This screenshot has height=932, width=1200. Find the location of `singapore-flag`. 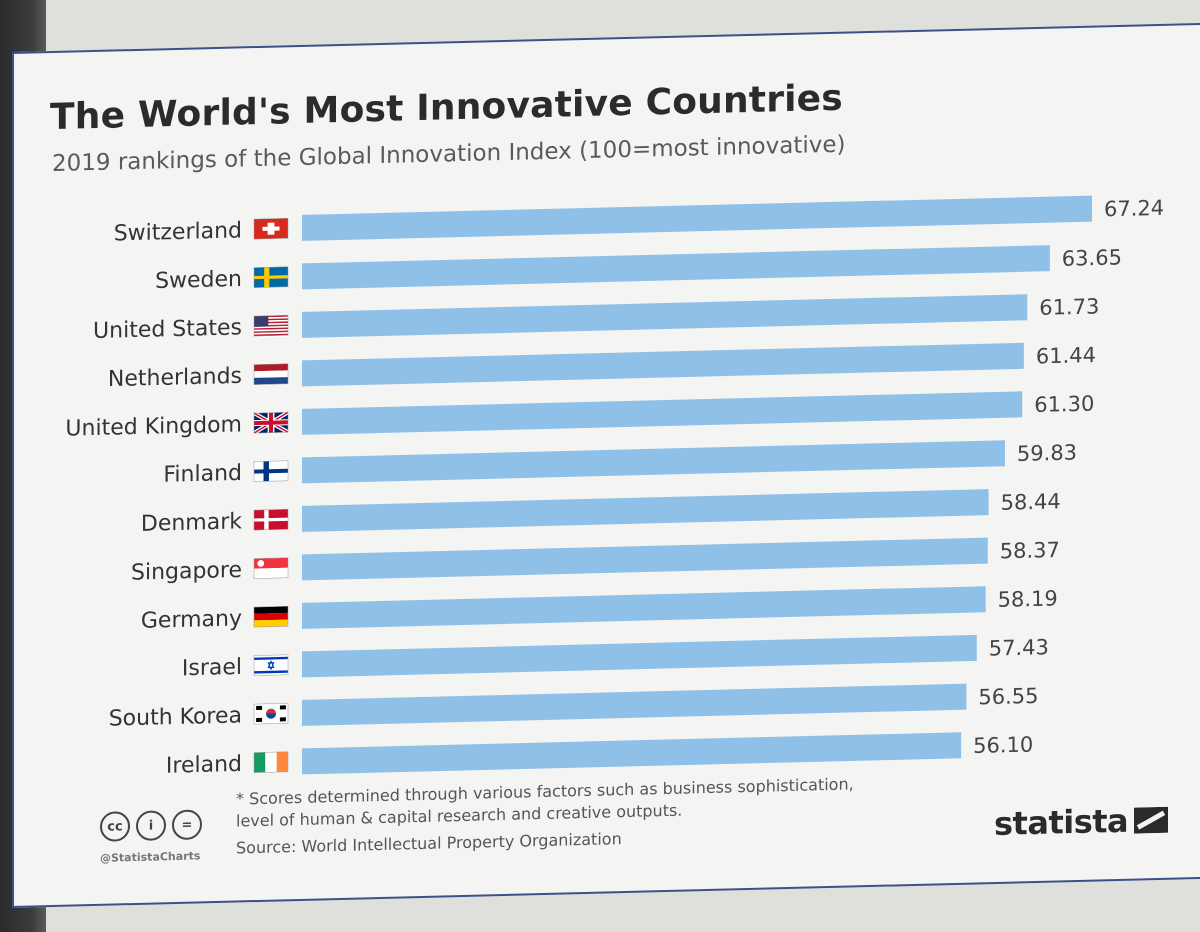

singapore-flag is located at coordinates (271, 568).